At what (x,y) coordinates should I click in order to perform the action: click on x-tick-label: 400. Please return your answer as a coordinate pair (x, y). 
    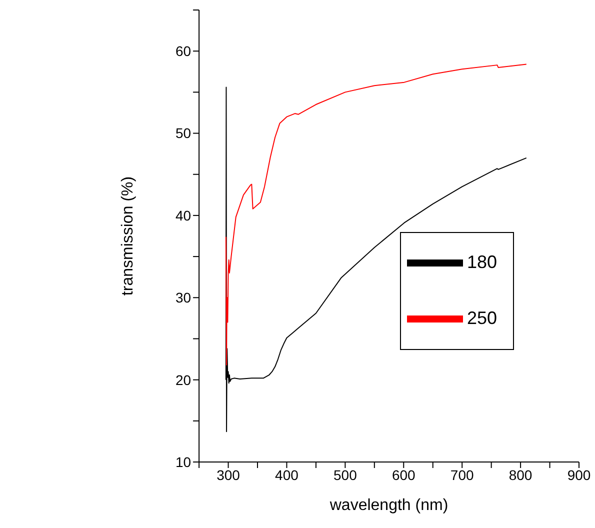
    Looking at the image, I should click on (287, 474).